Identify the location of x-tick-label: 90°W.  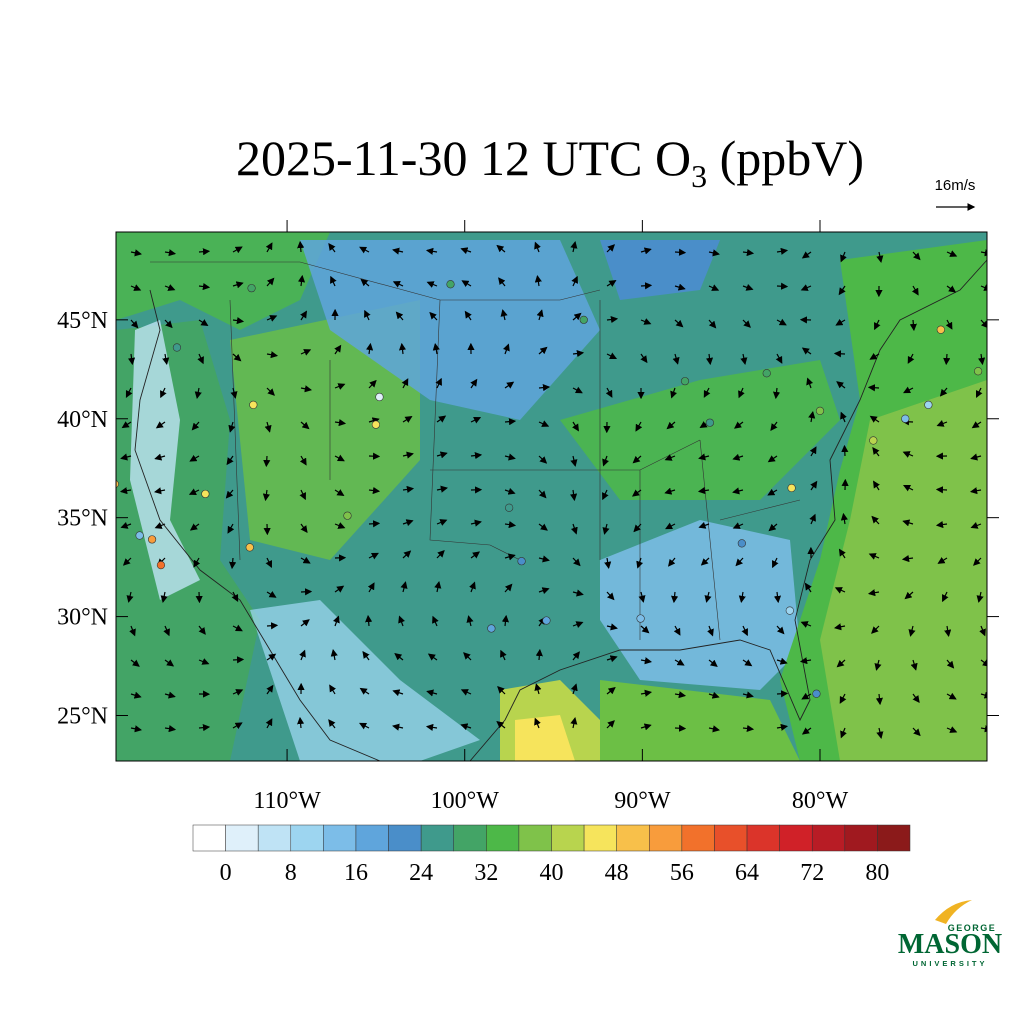
(642, 801).